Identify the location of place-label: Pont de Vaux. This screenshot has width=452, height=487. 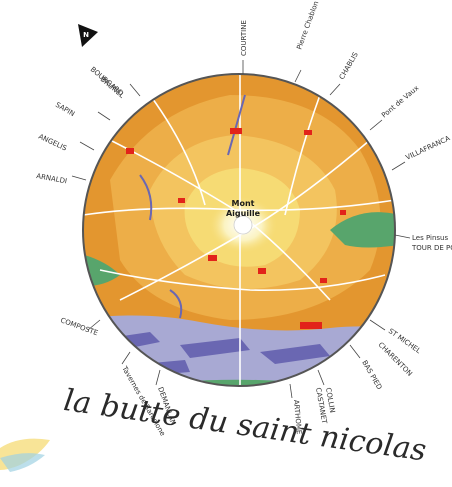
(400, 102).